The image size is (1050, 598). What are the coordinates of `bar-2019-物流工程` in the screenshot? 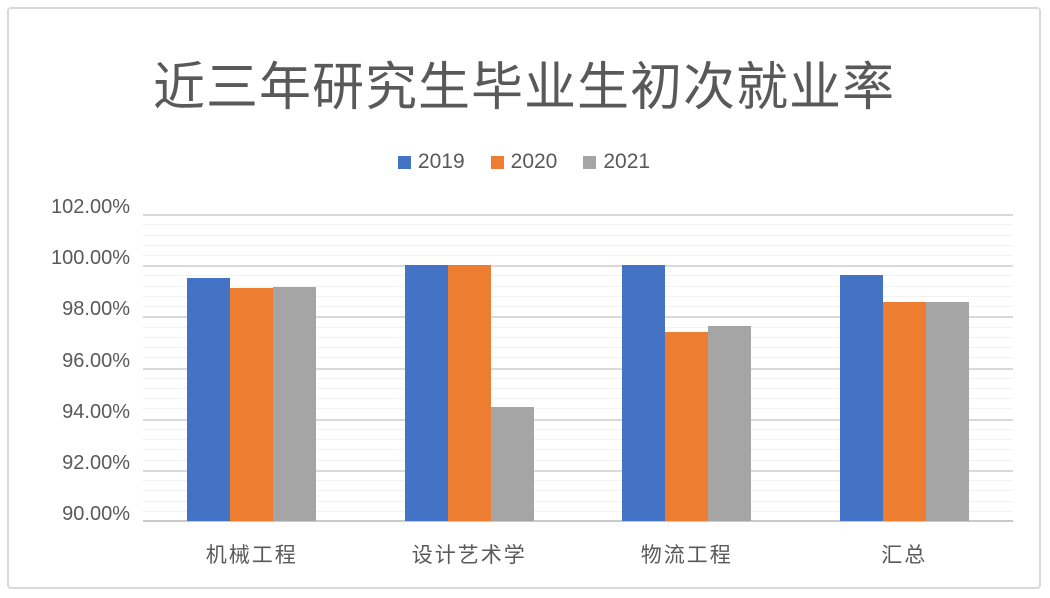 It's located at (644, 393).